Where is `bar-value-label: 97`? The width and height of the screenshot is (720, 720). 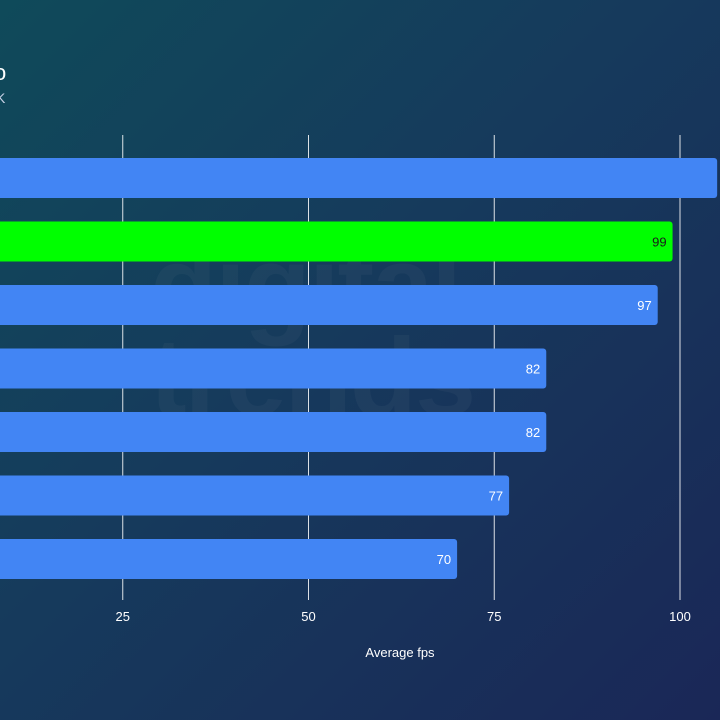
bar-value-label: 97 is located at coordinates (644, 305).